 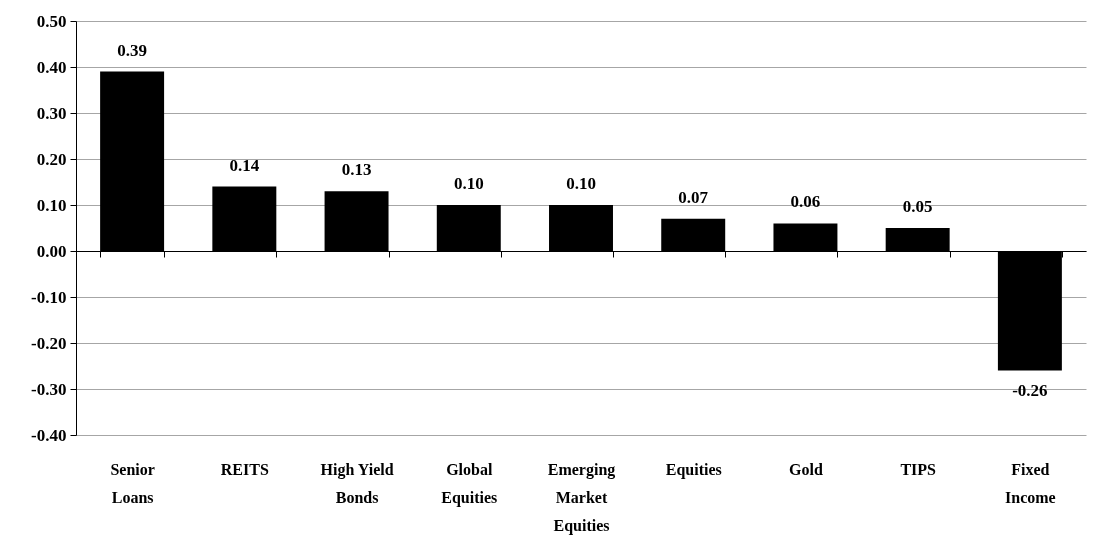 What do you see at coordinates (356, 170) in the screenshot?
I see `data-label: 0.13` at bounding box center [356, 170].